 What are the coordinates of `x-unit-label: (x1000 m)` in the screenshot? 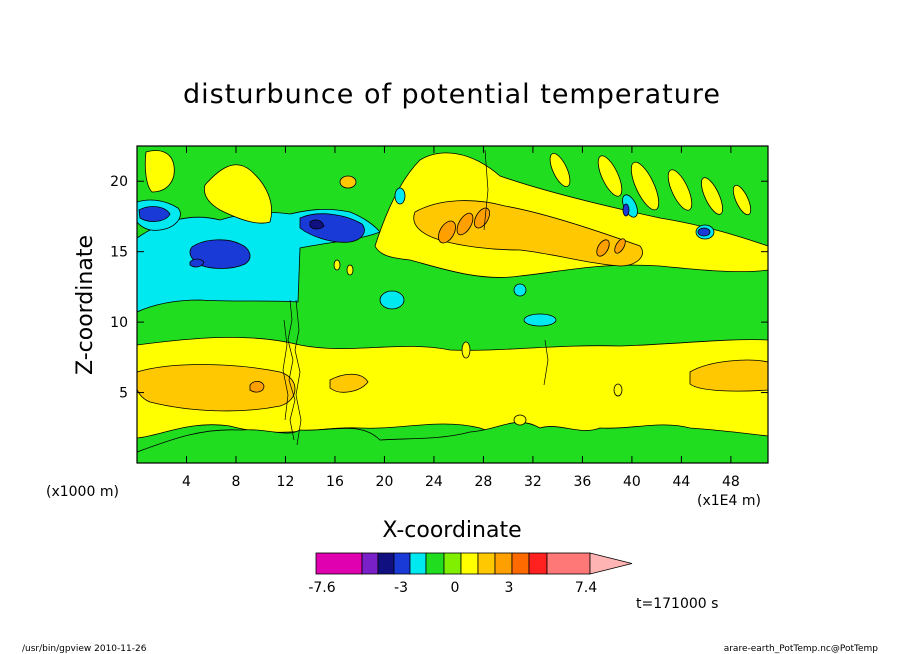 It's located at (82, 492).